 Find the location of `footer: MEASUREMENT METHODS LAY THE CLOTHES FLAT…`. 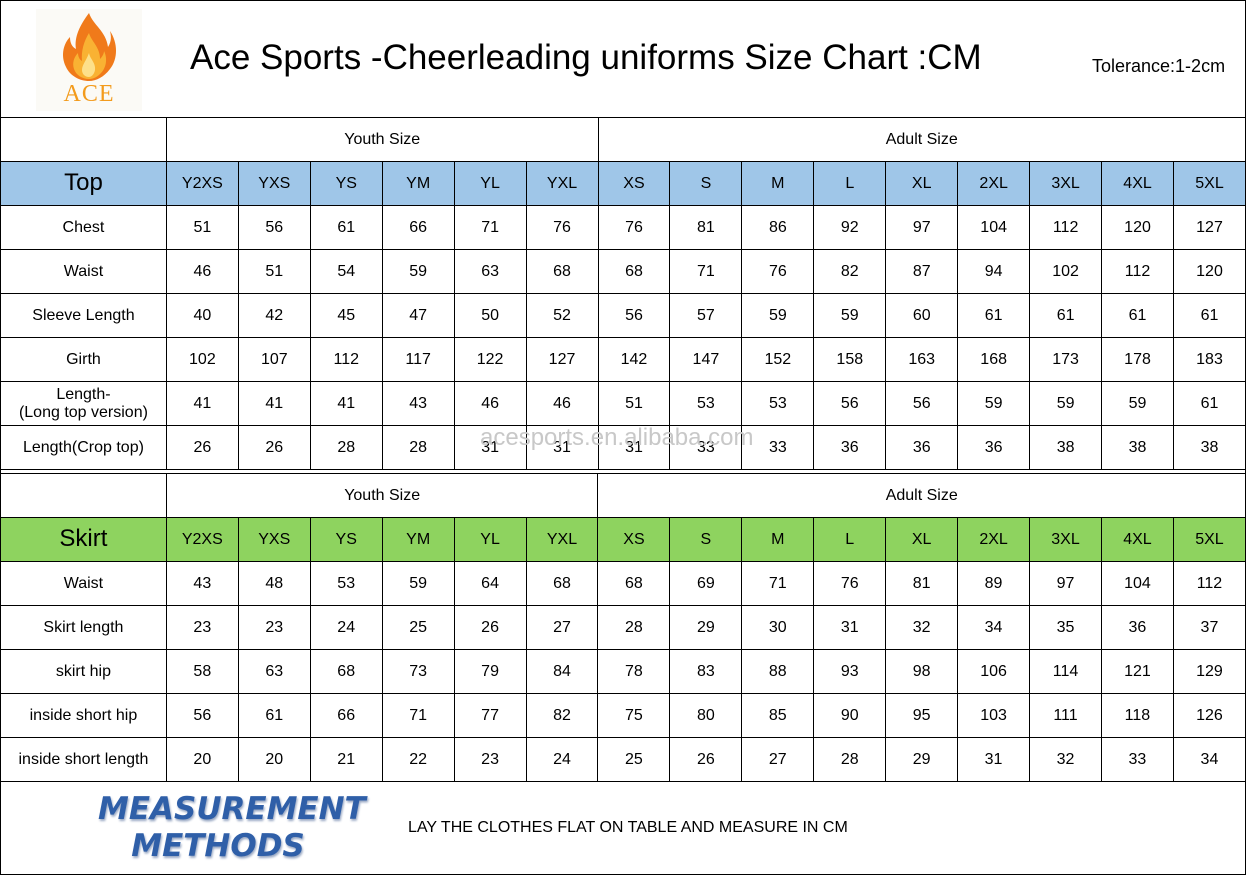

footer: MEASUREMENT METHODS LAY THE CLOTHES FLAT… is located at coordinates (623, 828).